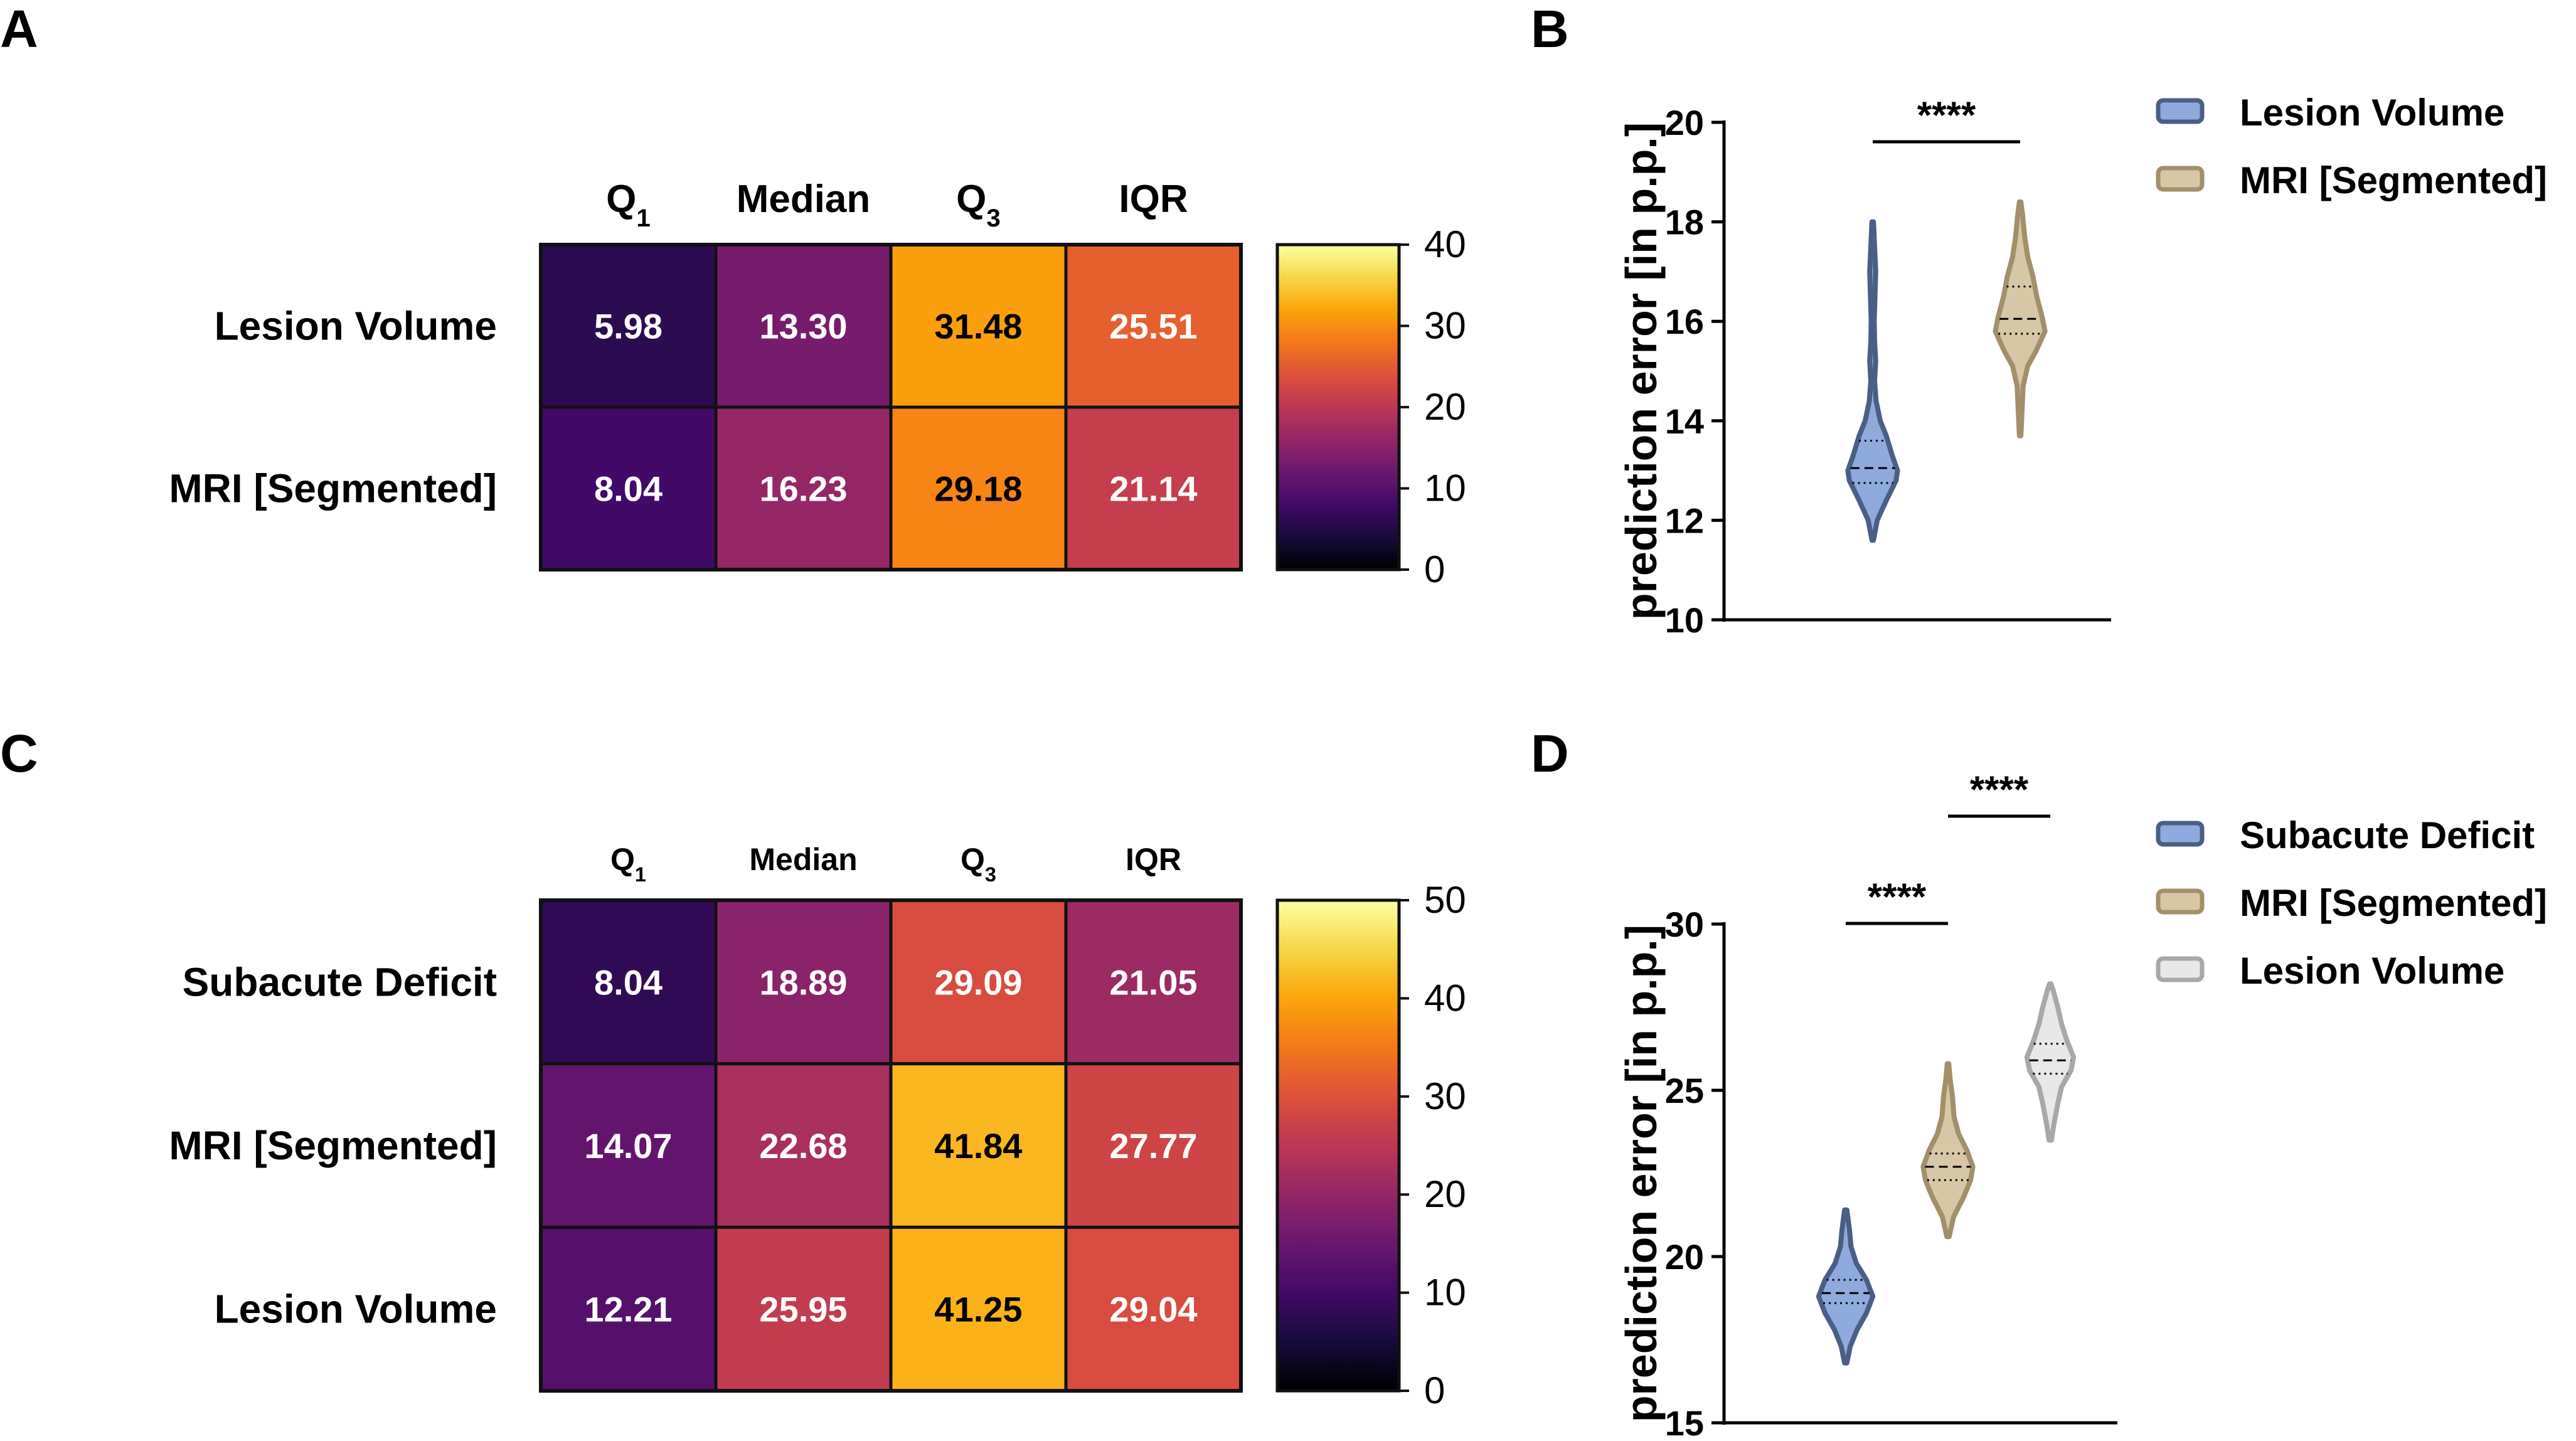  I want to click on row-label-subacute-deficit: Subacute Deficit, so click(340, 982).